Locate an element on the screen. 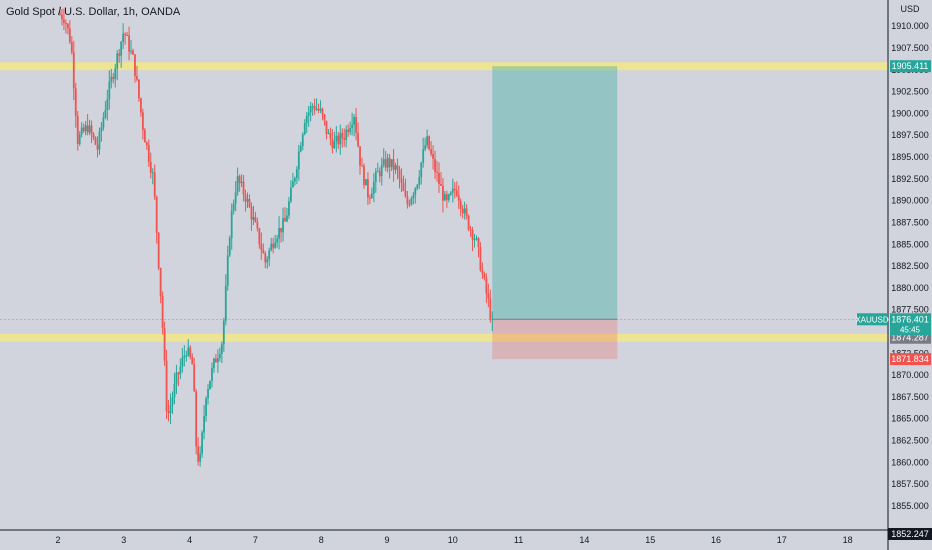  countdown-text: 45:45 is located at coordinates (910, 329).